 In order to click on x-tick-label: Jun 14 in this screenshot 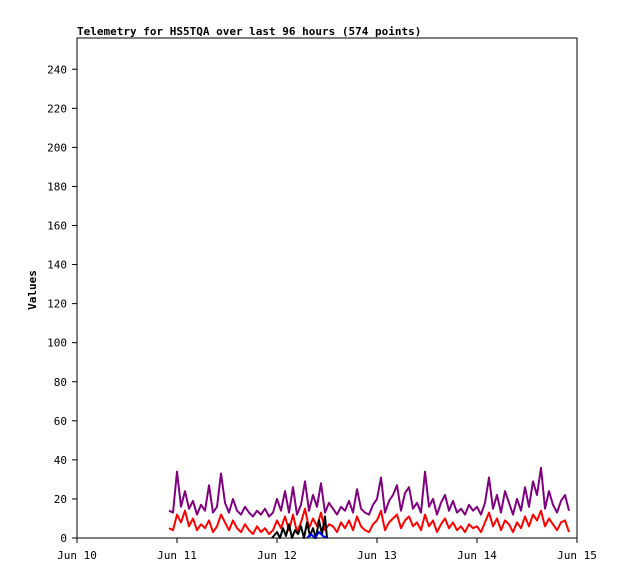, I will do `click(477, 555)`.